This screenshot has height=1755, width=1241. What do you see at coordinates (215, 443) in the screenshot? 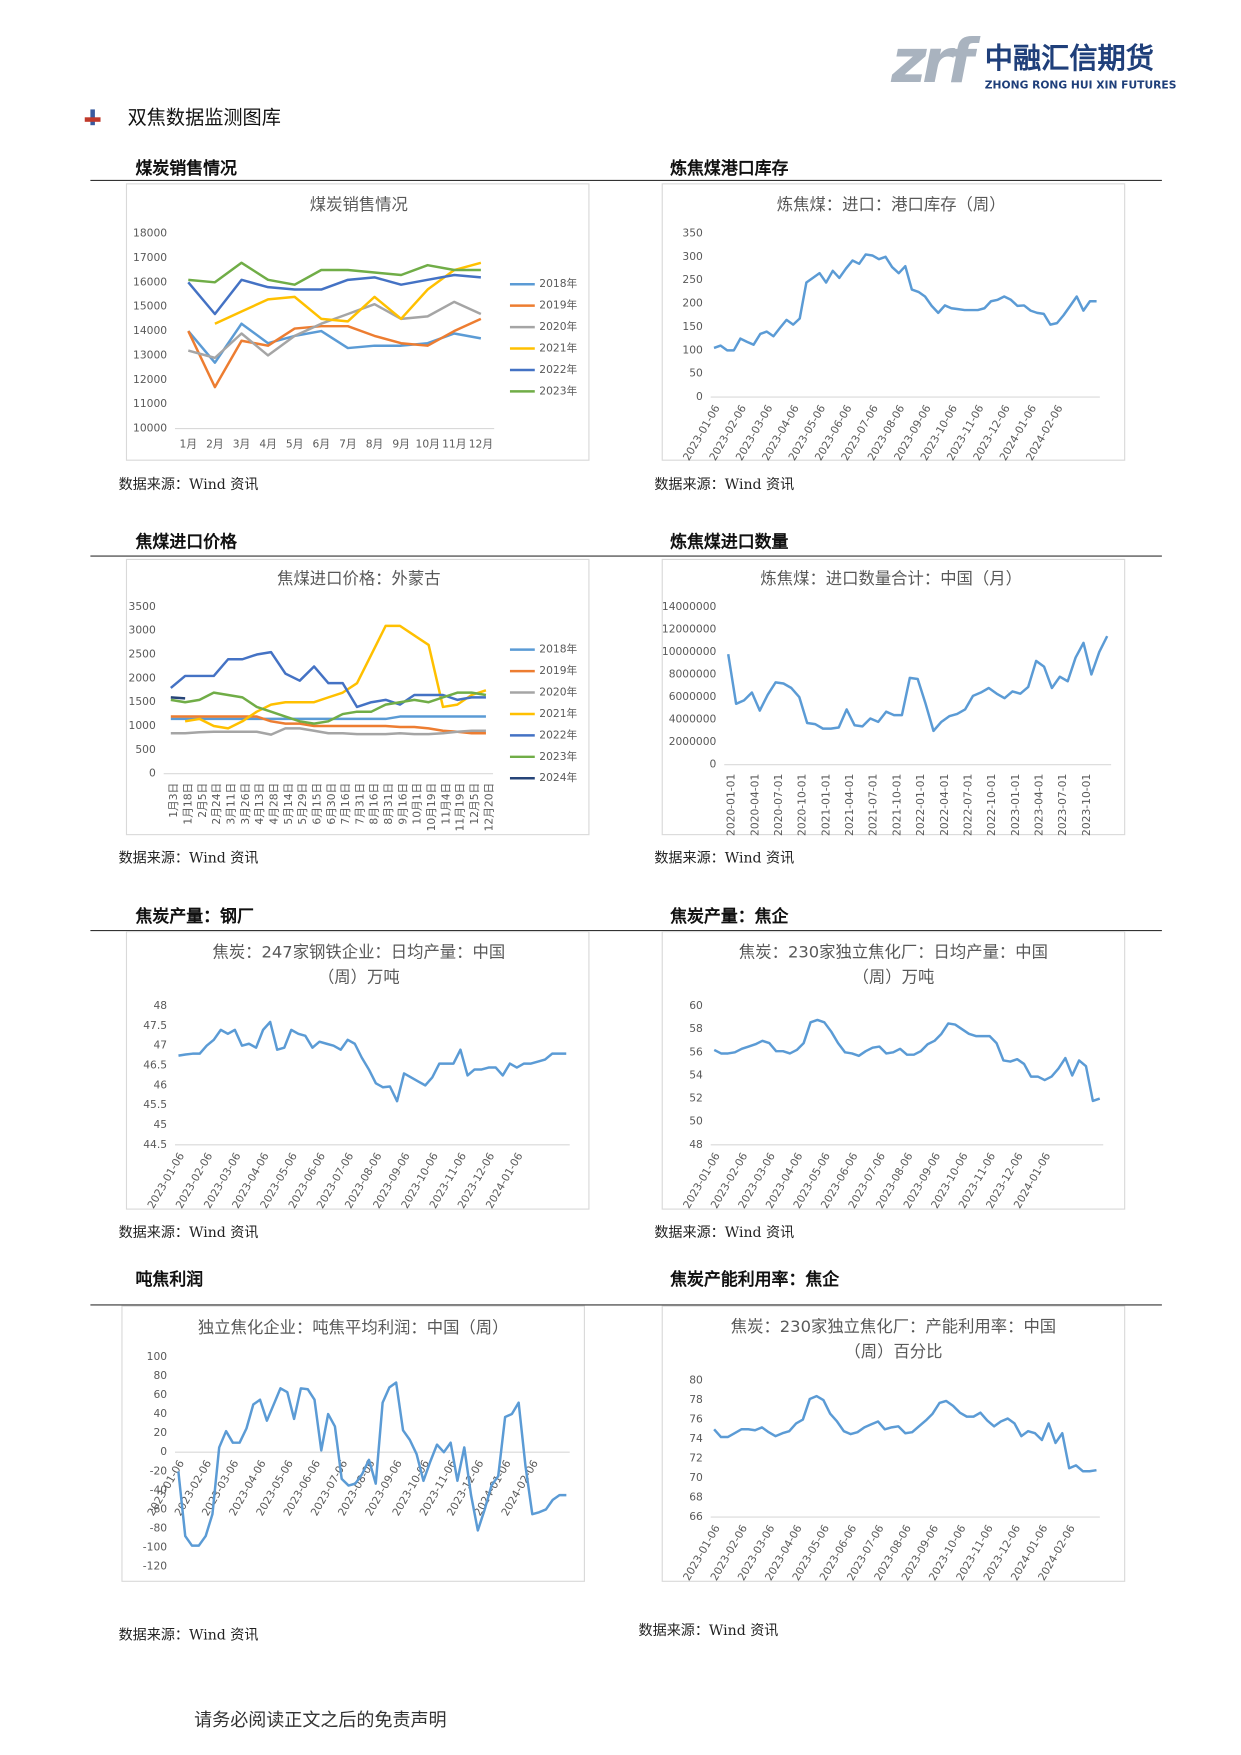
I see `x-tick-label: 2月` at bounding box center [215, 443].